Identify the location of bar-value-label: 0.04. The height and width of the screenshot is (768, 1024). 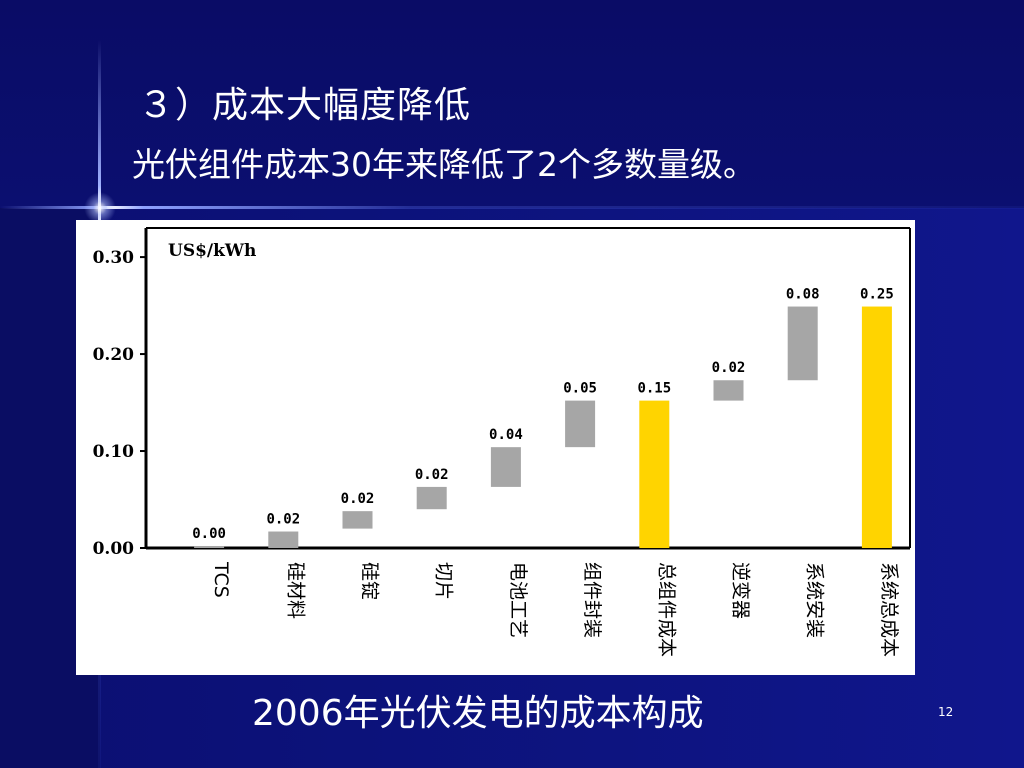
(506, 435).